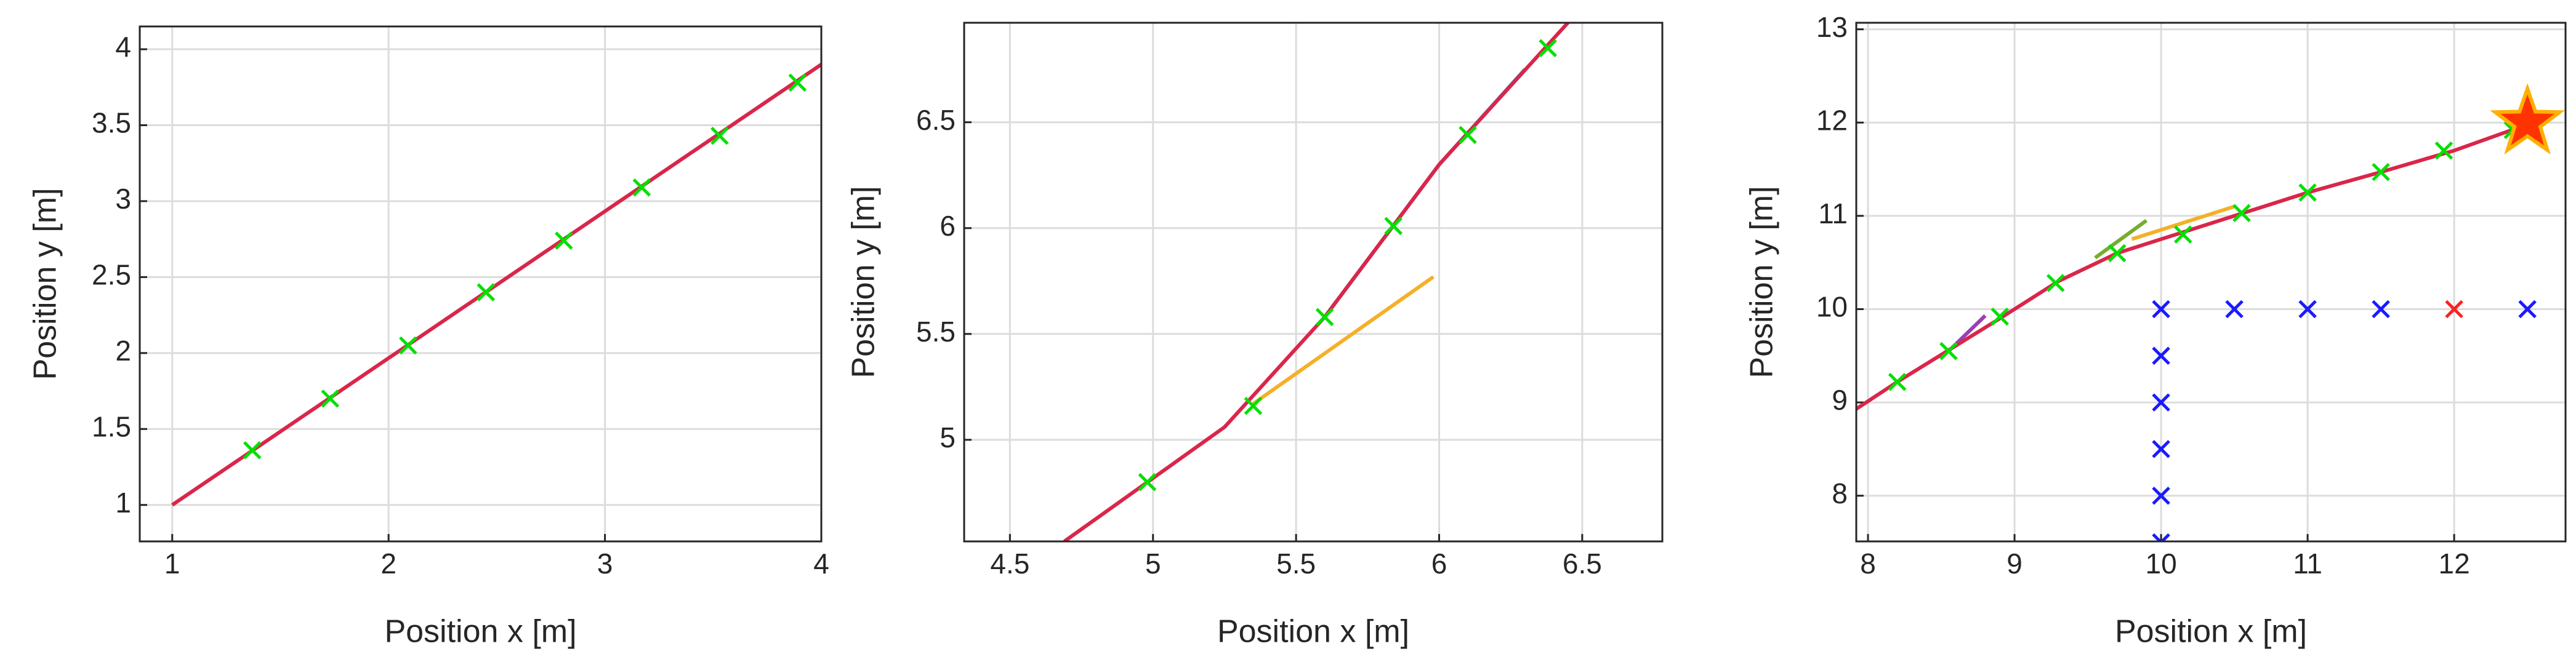 The width and height of the screenshot is (2576, 670). Describe the element at coordinates (1832, 120) in the screenshot. I see `y-tick-label: 12` at that location.